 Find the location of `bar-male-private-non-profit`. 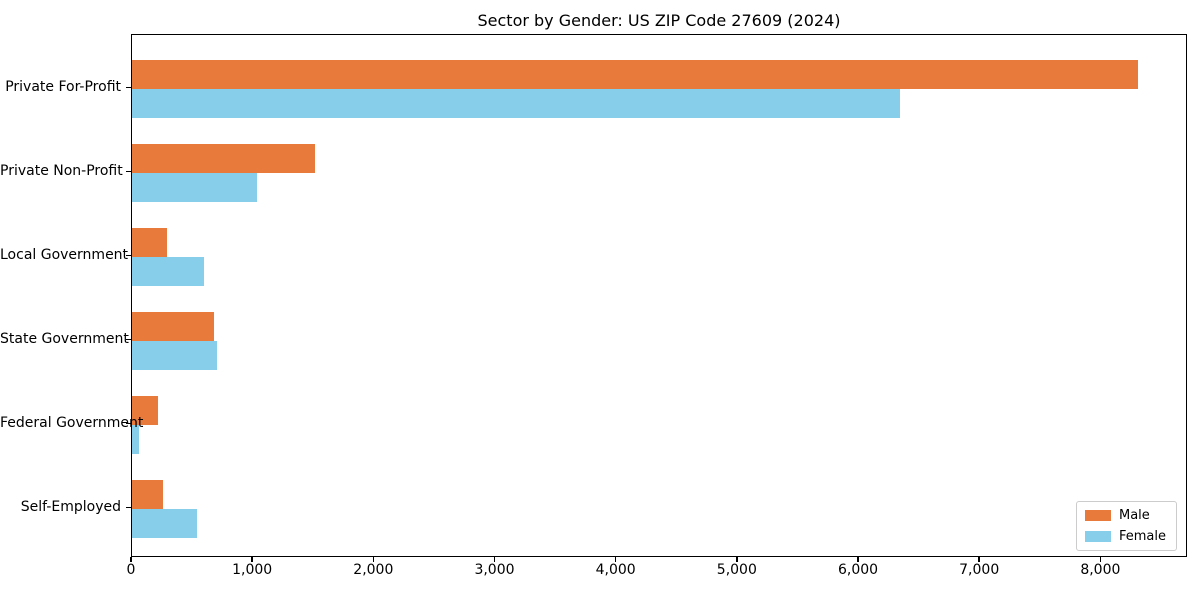

bar-male-private-non-profit is located at coordinates (223, 158).